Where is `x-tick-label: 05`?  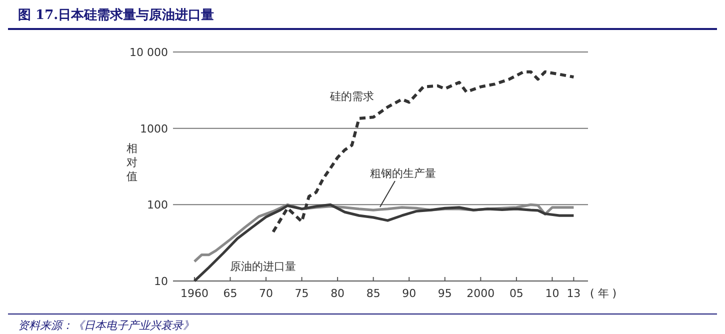 x-tick-label: 05 is located at coordinates (516, 293).